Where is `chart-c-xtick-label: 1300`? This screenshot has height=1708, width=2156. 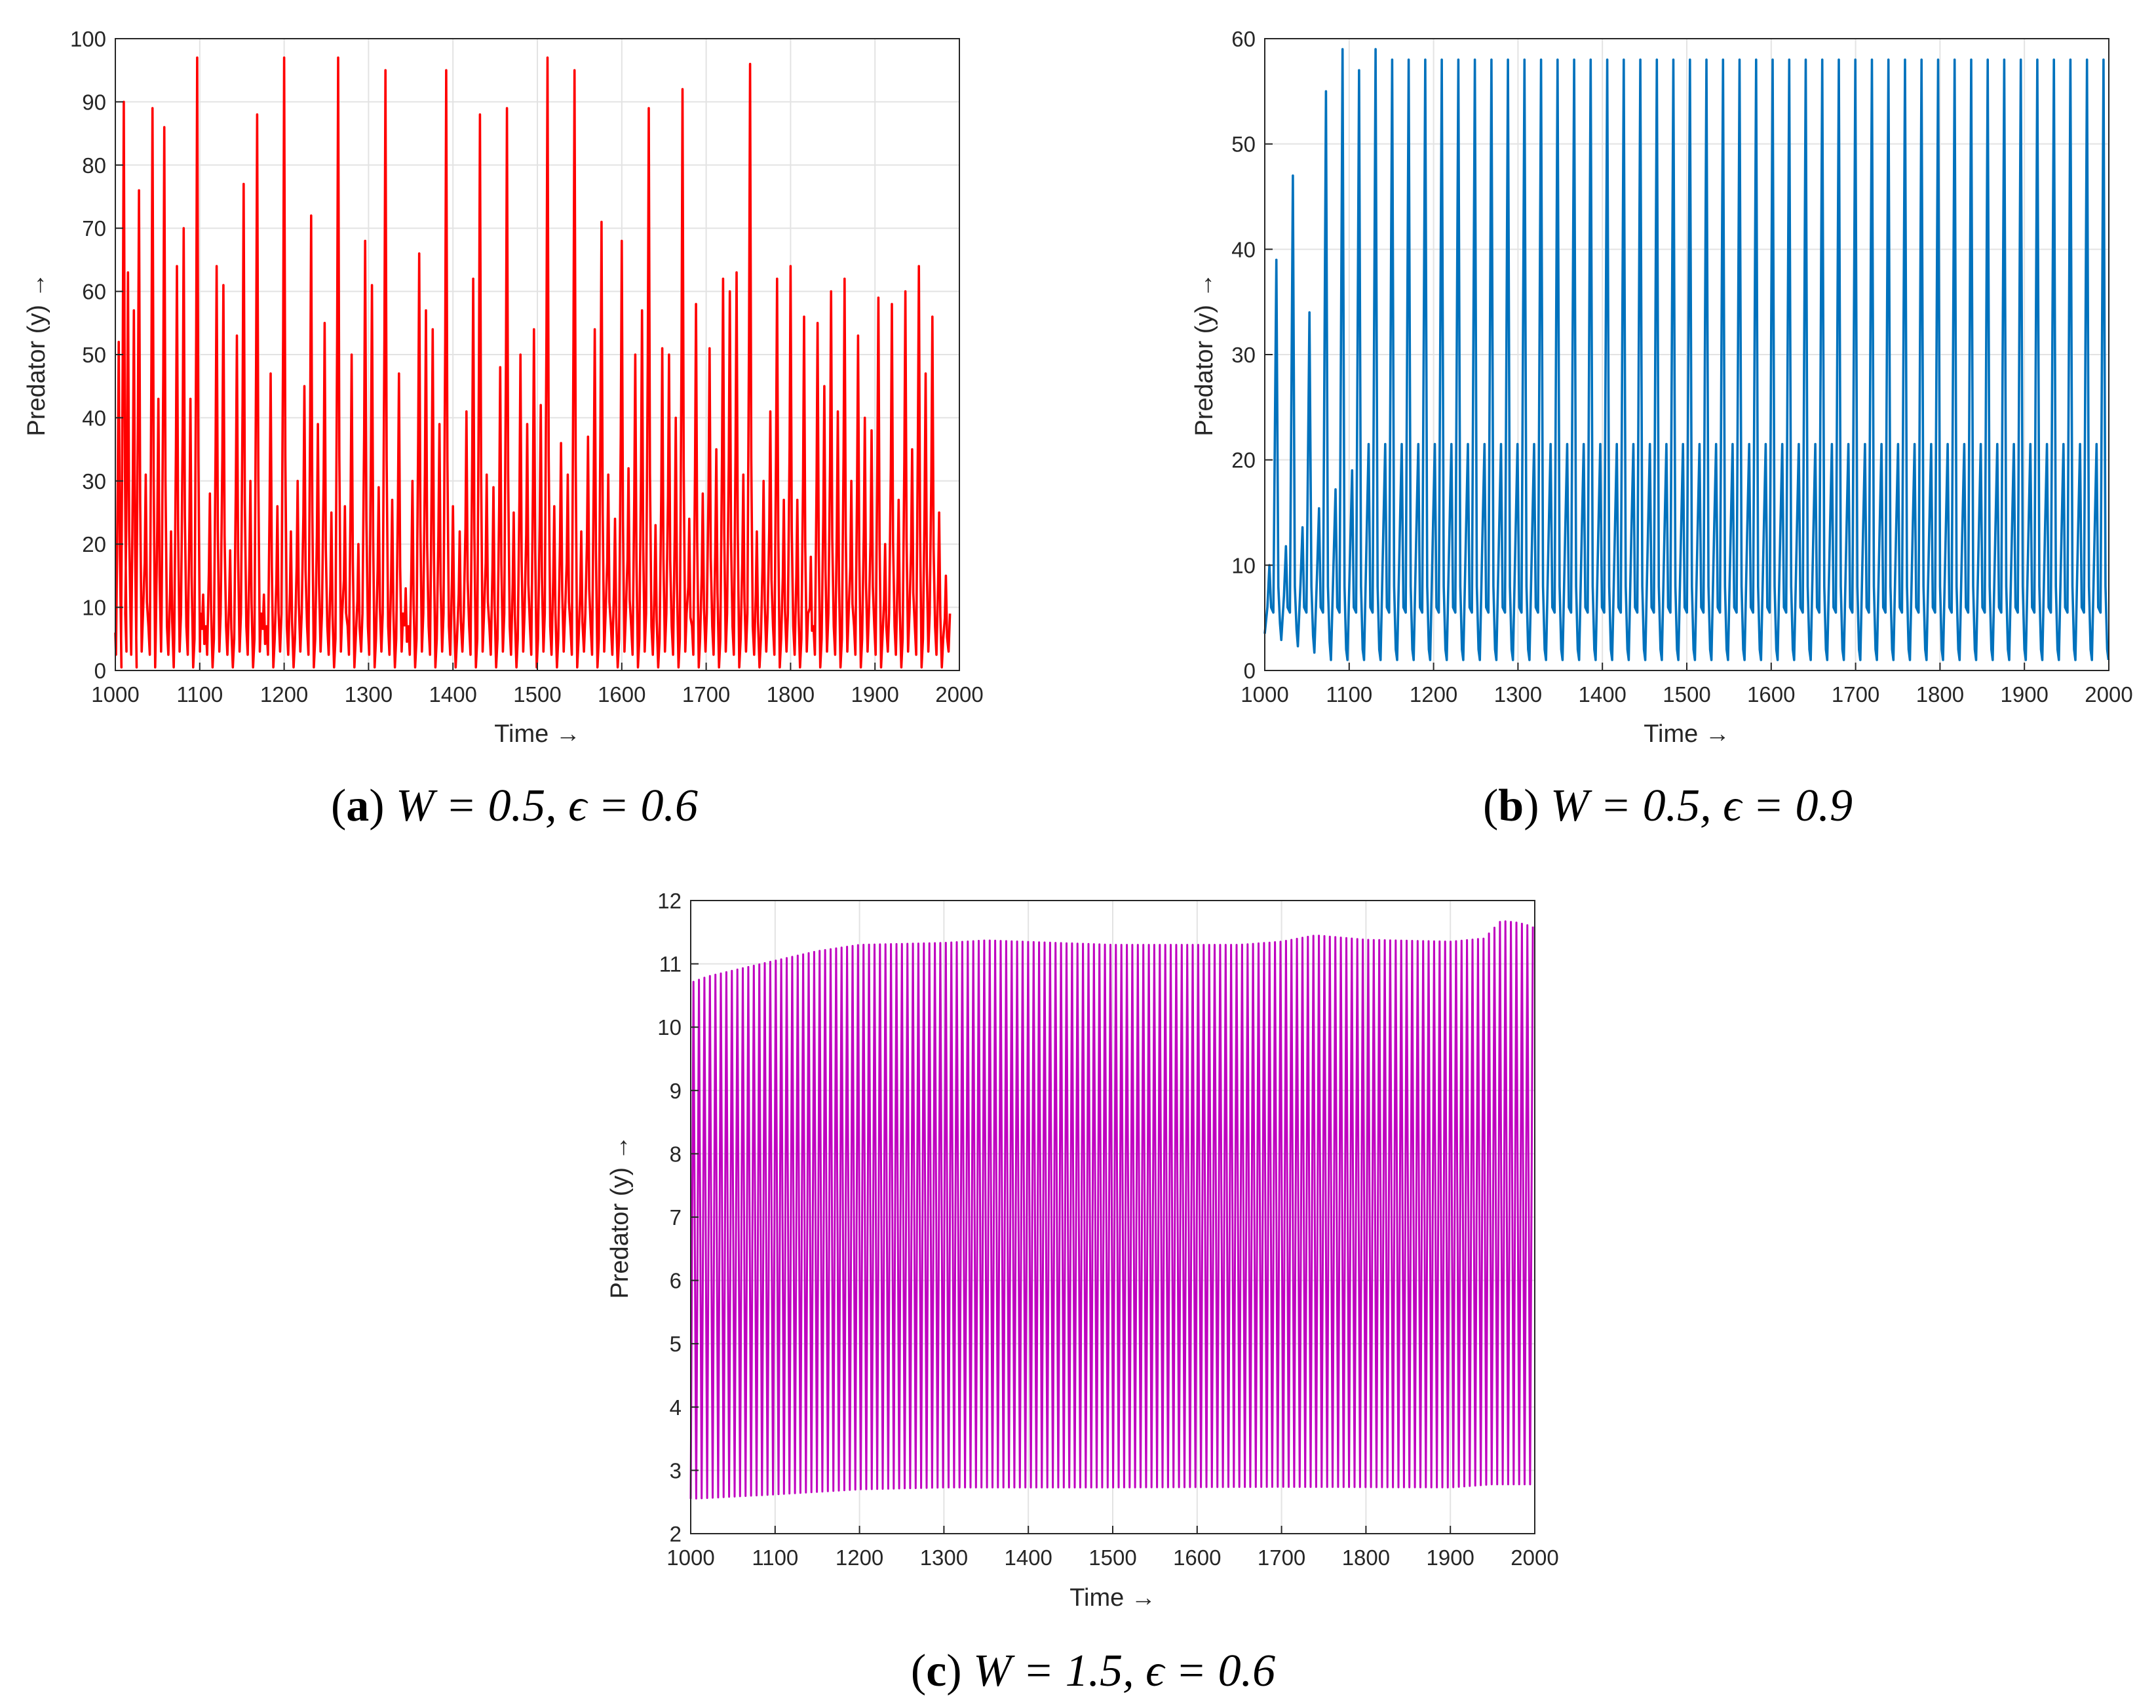
chart-c-xtick-label: 1300 is located at coordinates (944, 1557).